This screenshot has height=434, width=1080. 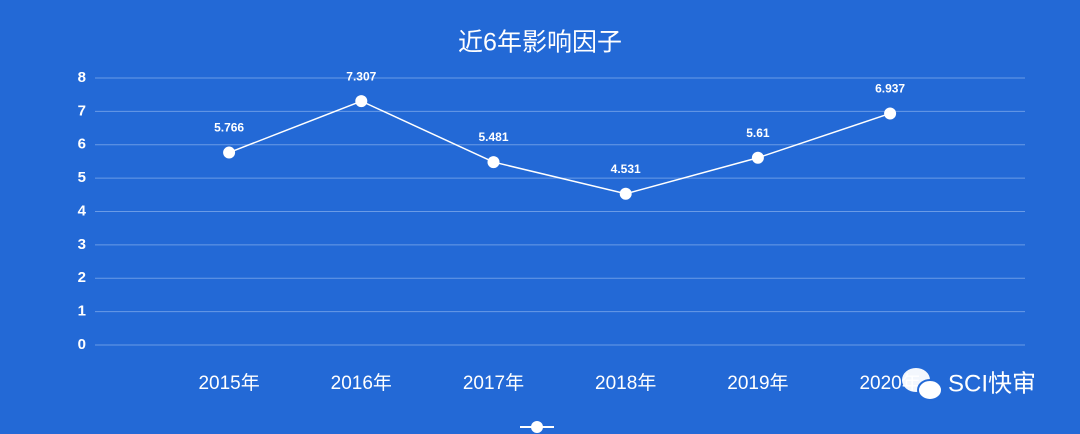 What do you see at coordinates (992, 383) in the screenshot?
I see `watermark: SCI快审` at bounding box center [992, 383].